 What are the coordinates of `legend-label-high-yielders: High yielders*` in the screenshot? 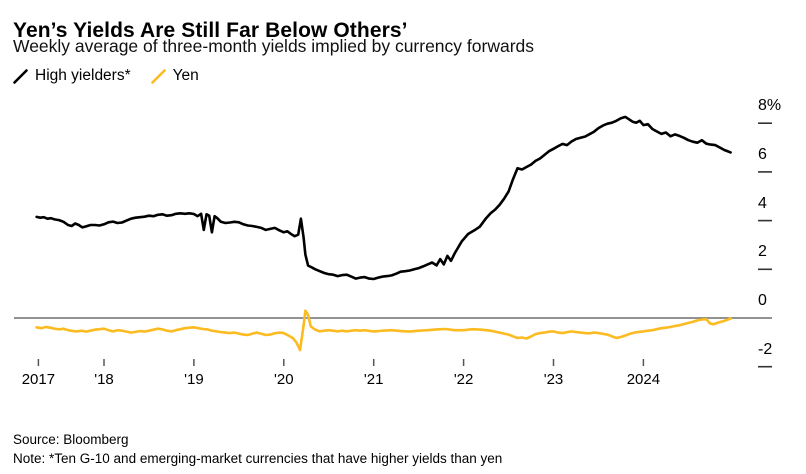 It's located at (83, 75).